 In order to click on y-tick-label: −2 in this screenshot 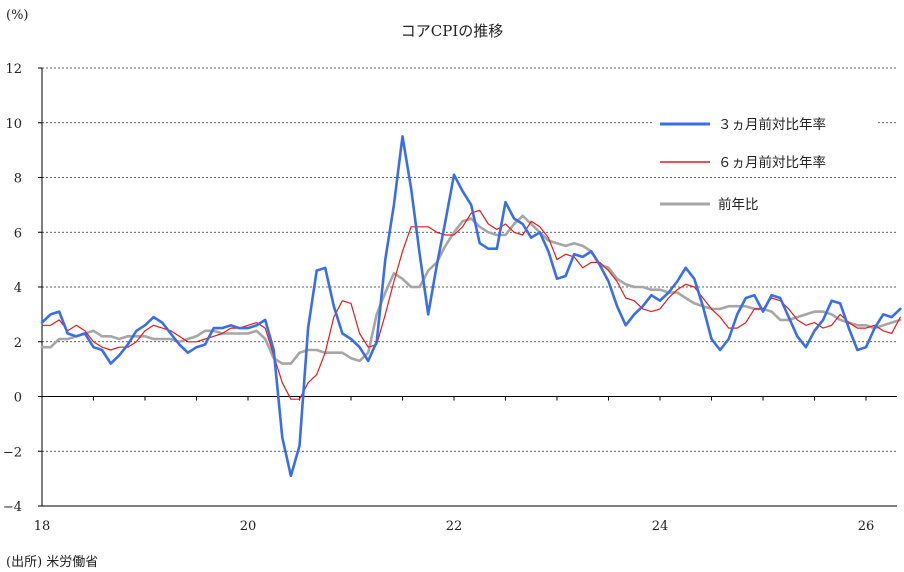, I will do `click(12, 452)`.